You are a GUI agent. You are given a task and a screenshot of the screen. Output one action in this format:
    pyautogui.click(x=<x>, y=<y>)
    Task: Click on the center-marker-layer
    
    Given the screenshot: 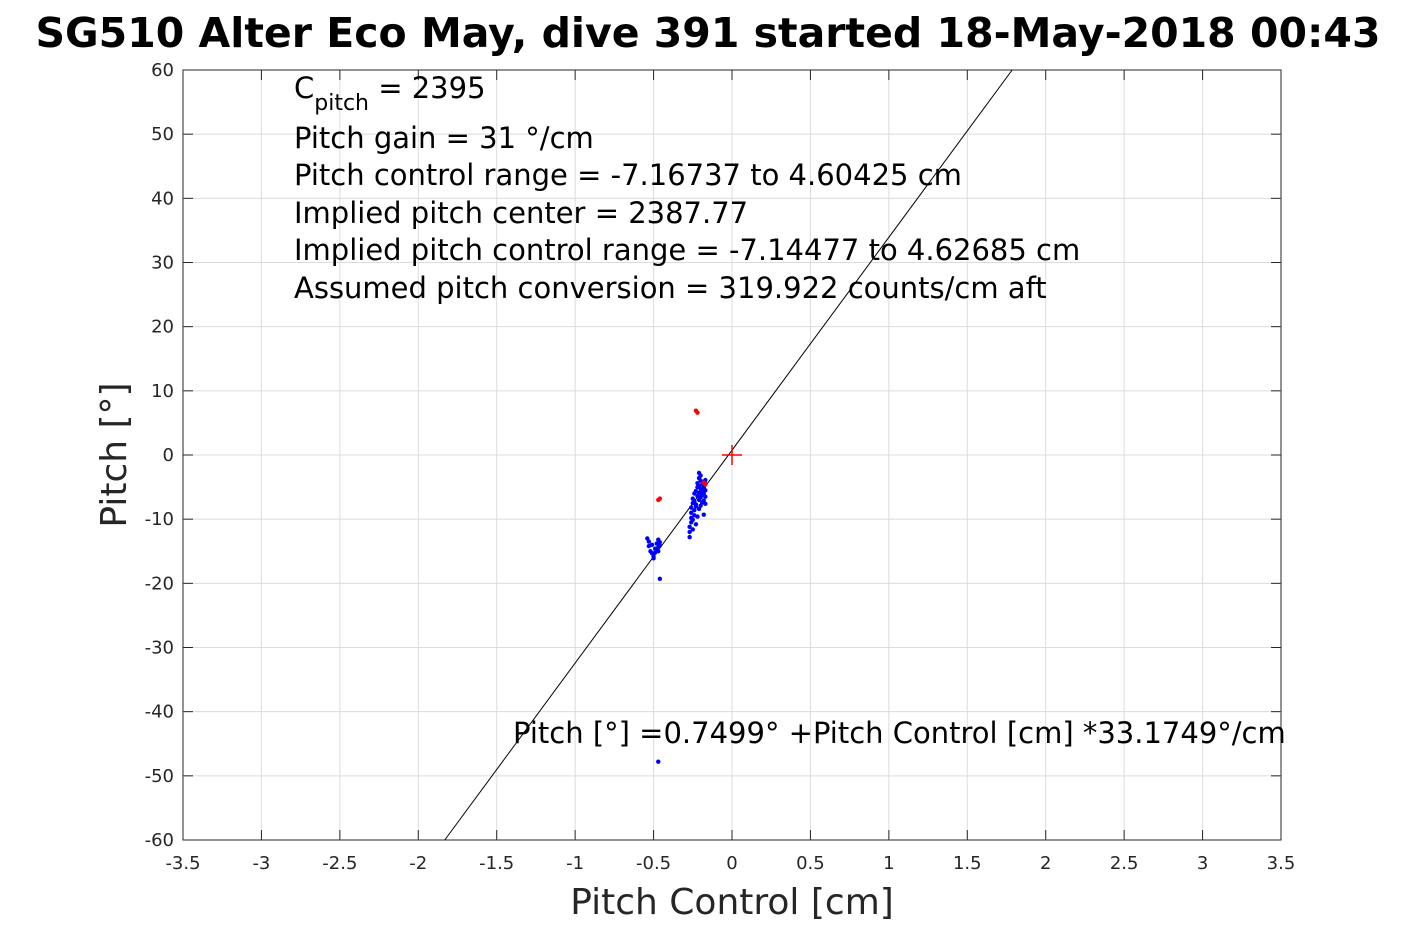 What is the action you would take?
    pyautogui.click(x=732, y=455)
    